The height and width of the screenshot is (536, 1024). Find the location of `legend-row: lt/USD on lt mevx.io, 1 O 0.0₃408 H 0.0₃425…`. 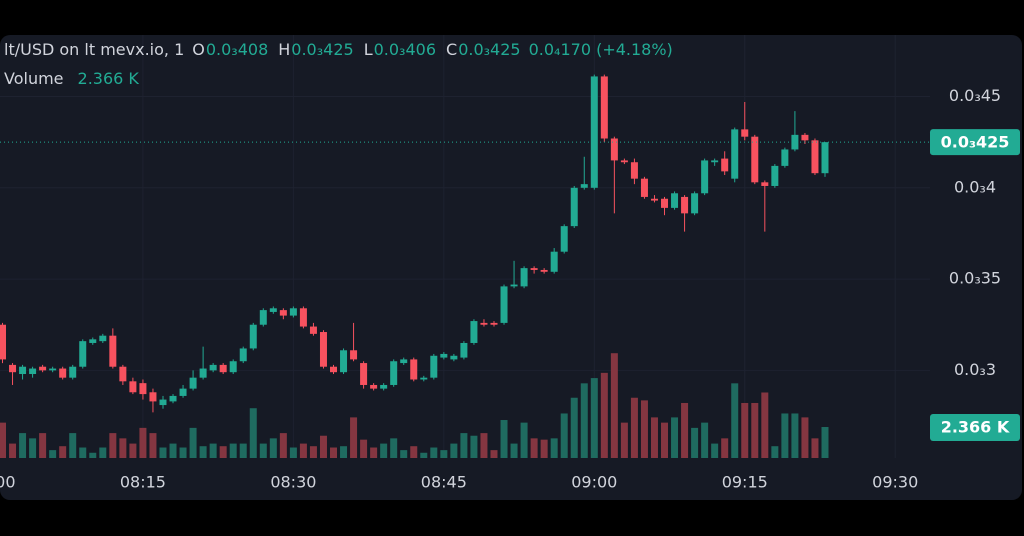

legend-row: lt/USD on lt mevx.io, 1 O 0.0₃408 H 0.0₃425… is located at coordinates (338, 49).